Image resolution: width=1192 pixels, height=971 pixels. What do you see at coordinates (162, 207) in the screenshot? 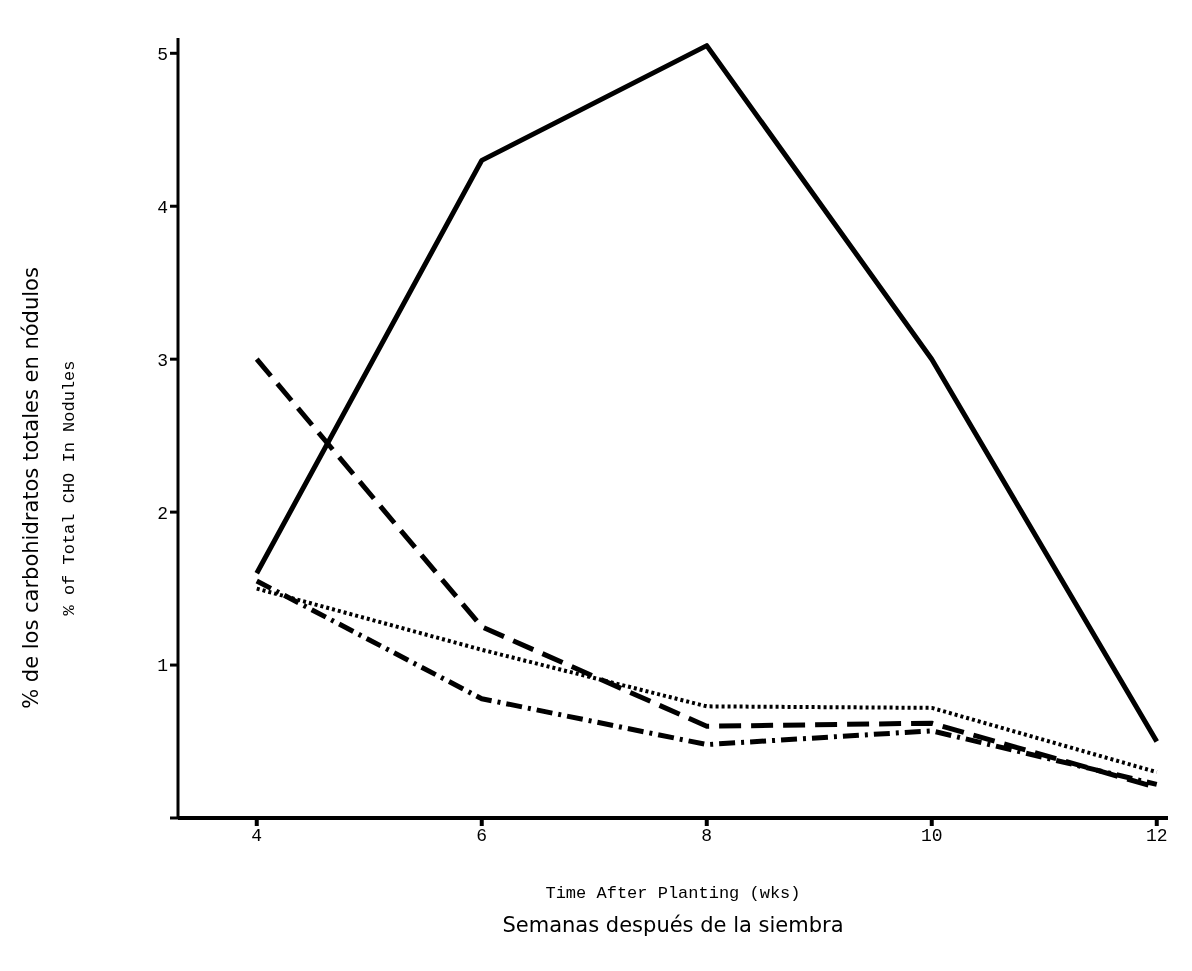
I see `y-tick-label: 4` at bounding box center [162, 207].